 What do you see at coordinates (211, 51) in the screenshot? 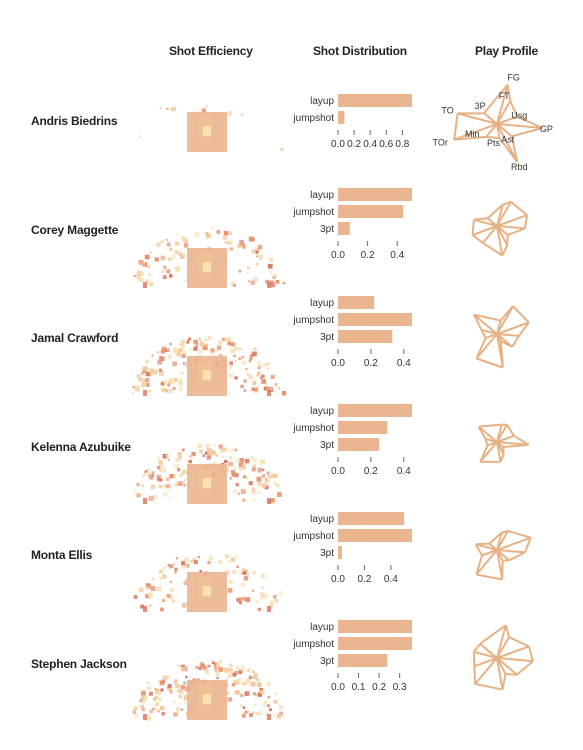
I see `header-shot-efficiency: Shot Efficiency` at bounding box center [211, 51].